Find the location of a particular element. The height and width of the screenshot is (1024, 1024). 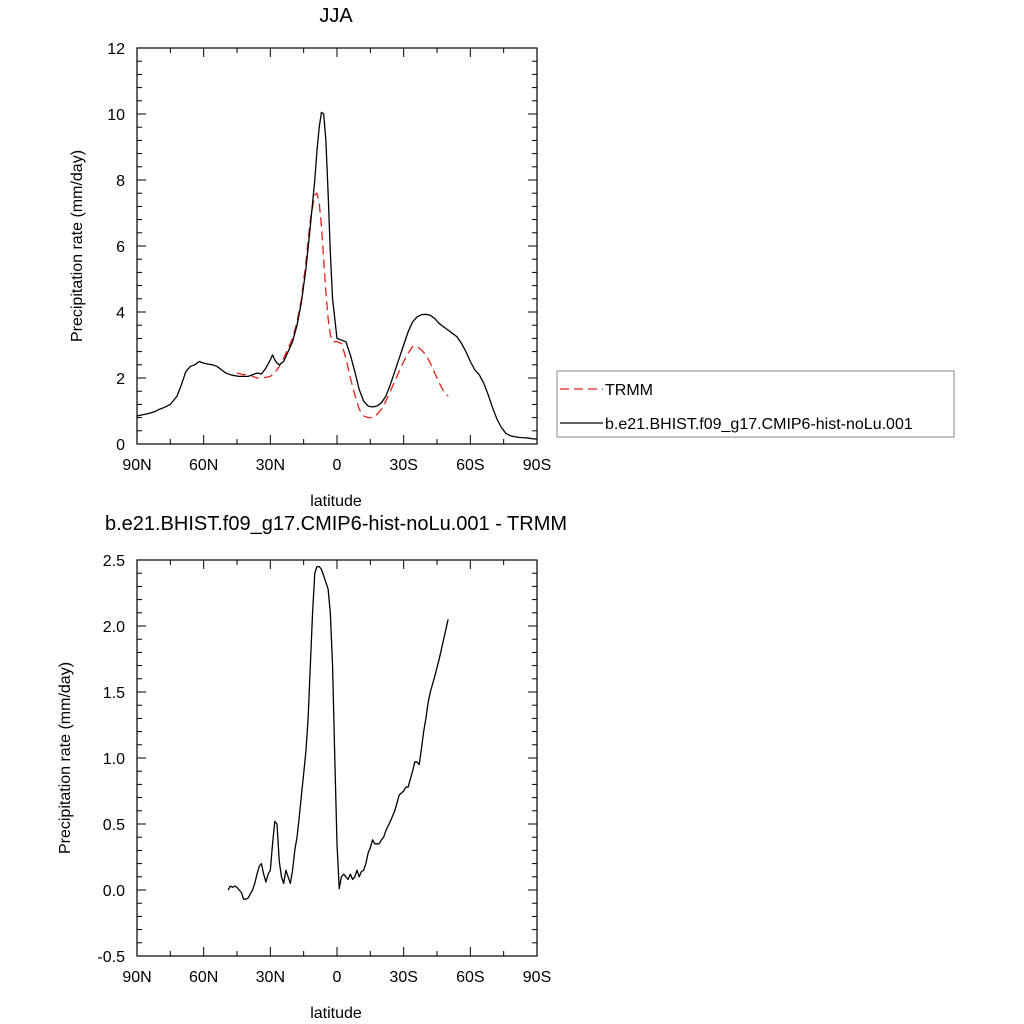

y-tick-label: 0.0 is located at coordinates (114, 891).